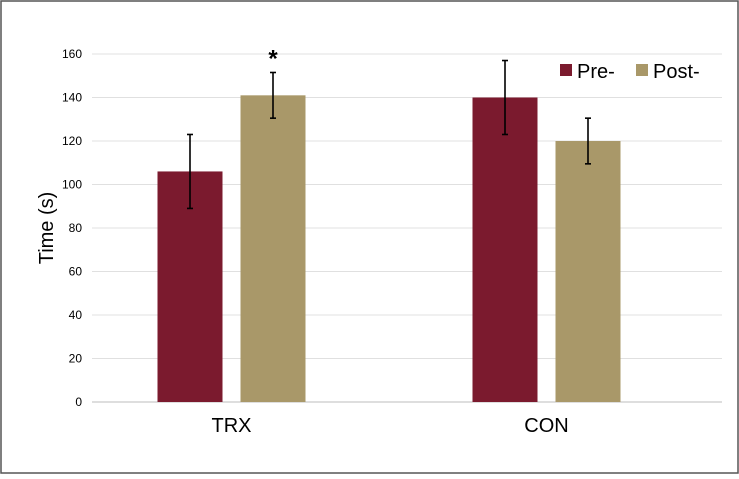 The height and width of the screenshot is (479, 739). I want to click on x-tick-label: TRX, so click(232, 426).